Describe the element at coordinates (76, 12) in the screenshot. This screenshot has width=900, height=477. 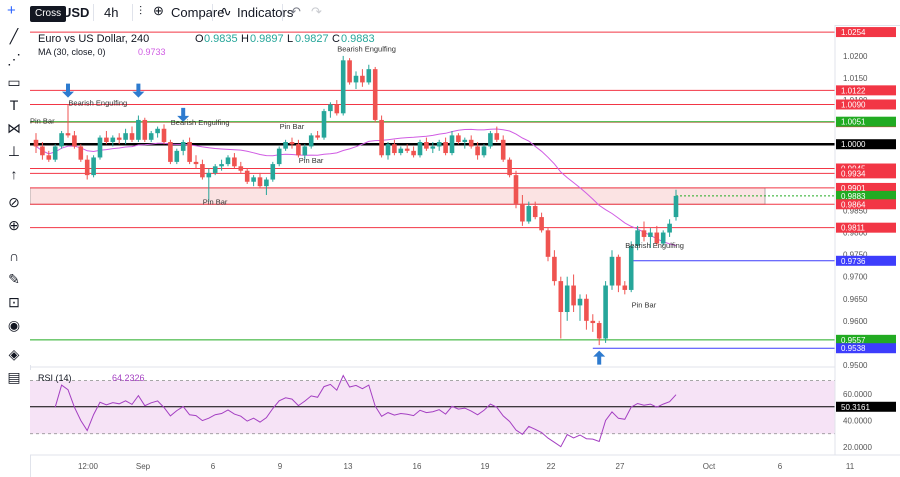
I see `symbol-label: USD` at that location.